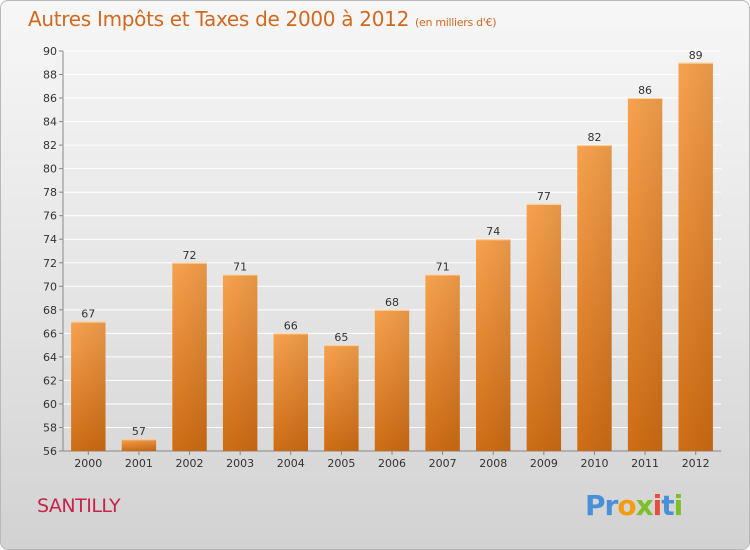 This screenshot has height=550, width=750. What do you see at coordinates (50, 263) in the screenshot?
I see `y-tick-label: 72` at bounding box center [50, 263].